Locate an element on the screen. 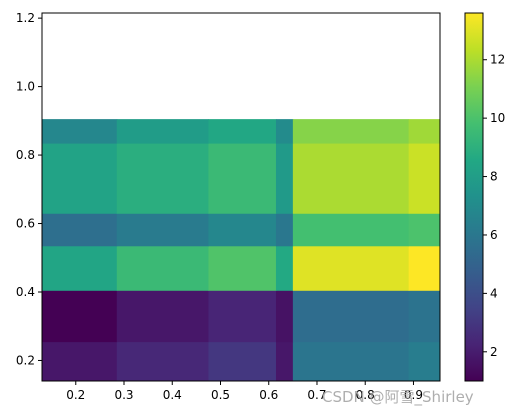 The image size is (519, 416). y-axis: 0.2 0.4 0.6 0.8 1.0 1.2 is located at coordinates (29, 189).